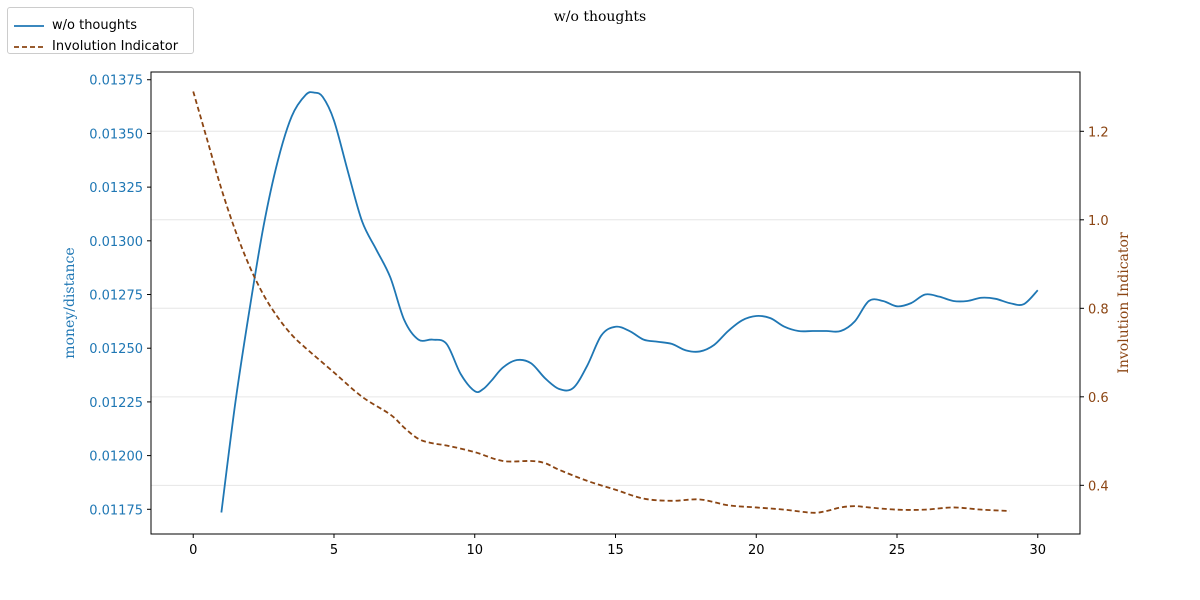 The height and width of the screenshot is (600, 1200). Describe the element at coordinates (600, 17) in the screenshot. I see `chart-title: w/o thoughts` at that location.